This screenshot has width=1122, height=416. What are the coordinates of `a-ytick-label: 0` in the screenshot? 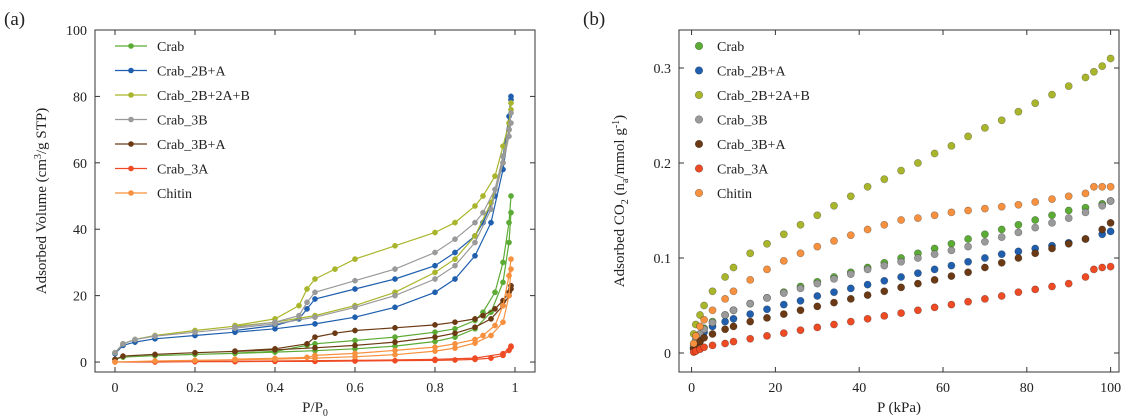 It's located at (83, 363).